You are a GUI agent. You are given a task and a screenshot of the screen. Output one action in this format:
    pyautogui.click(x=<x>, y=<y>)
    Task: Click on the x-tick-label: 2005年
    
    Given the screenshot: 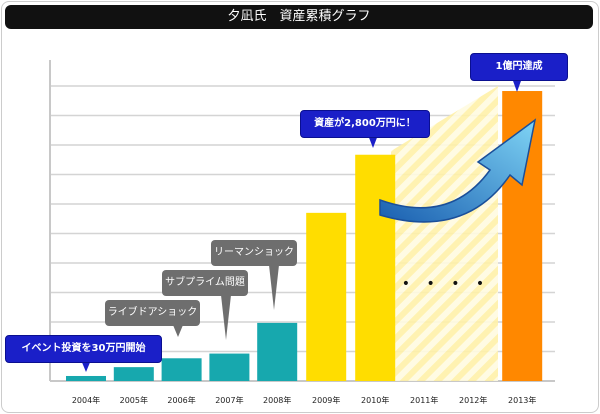 What is the action you would take?
    pyautogui.click(x=134, y=400)
    